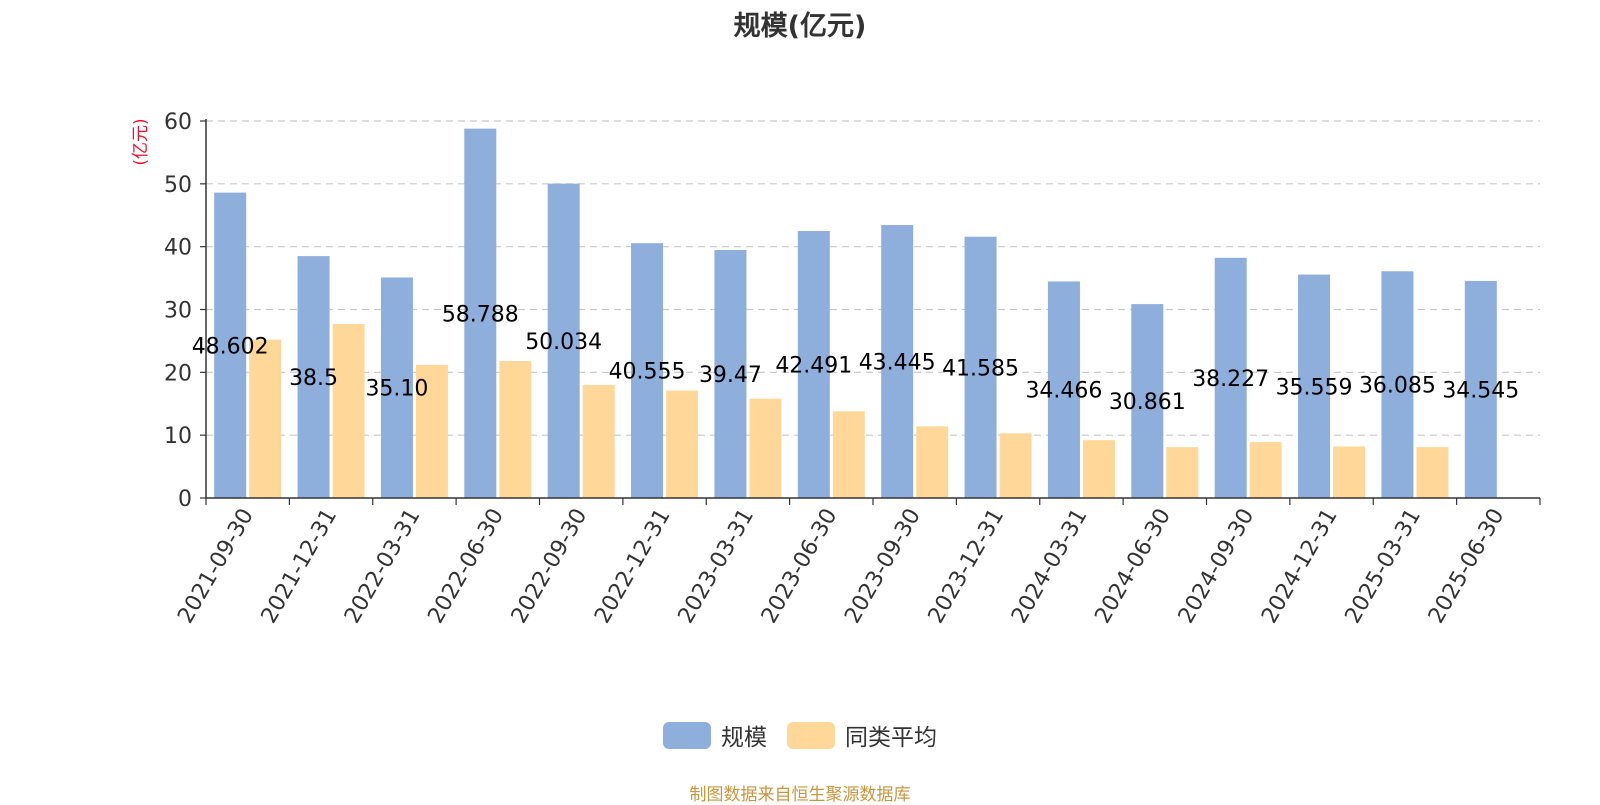  What do you see at coordinates (800, 566) in the screenshot?
I see `x-tick-label: 2023-06-30` at bounding box center [800, 566].